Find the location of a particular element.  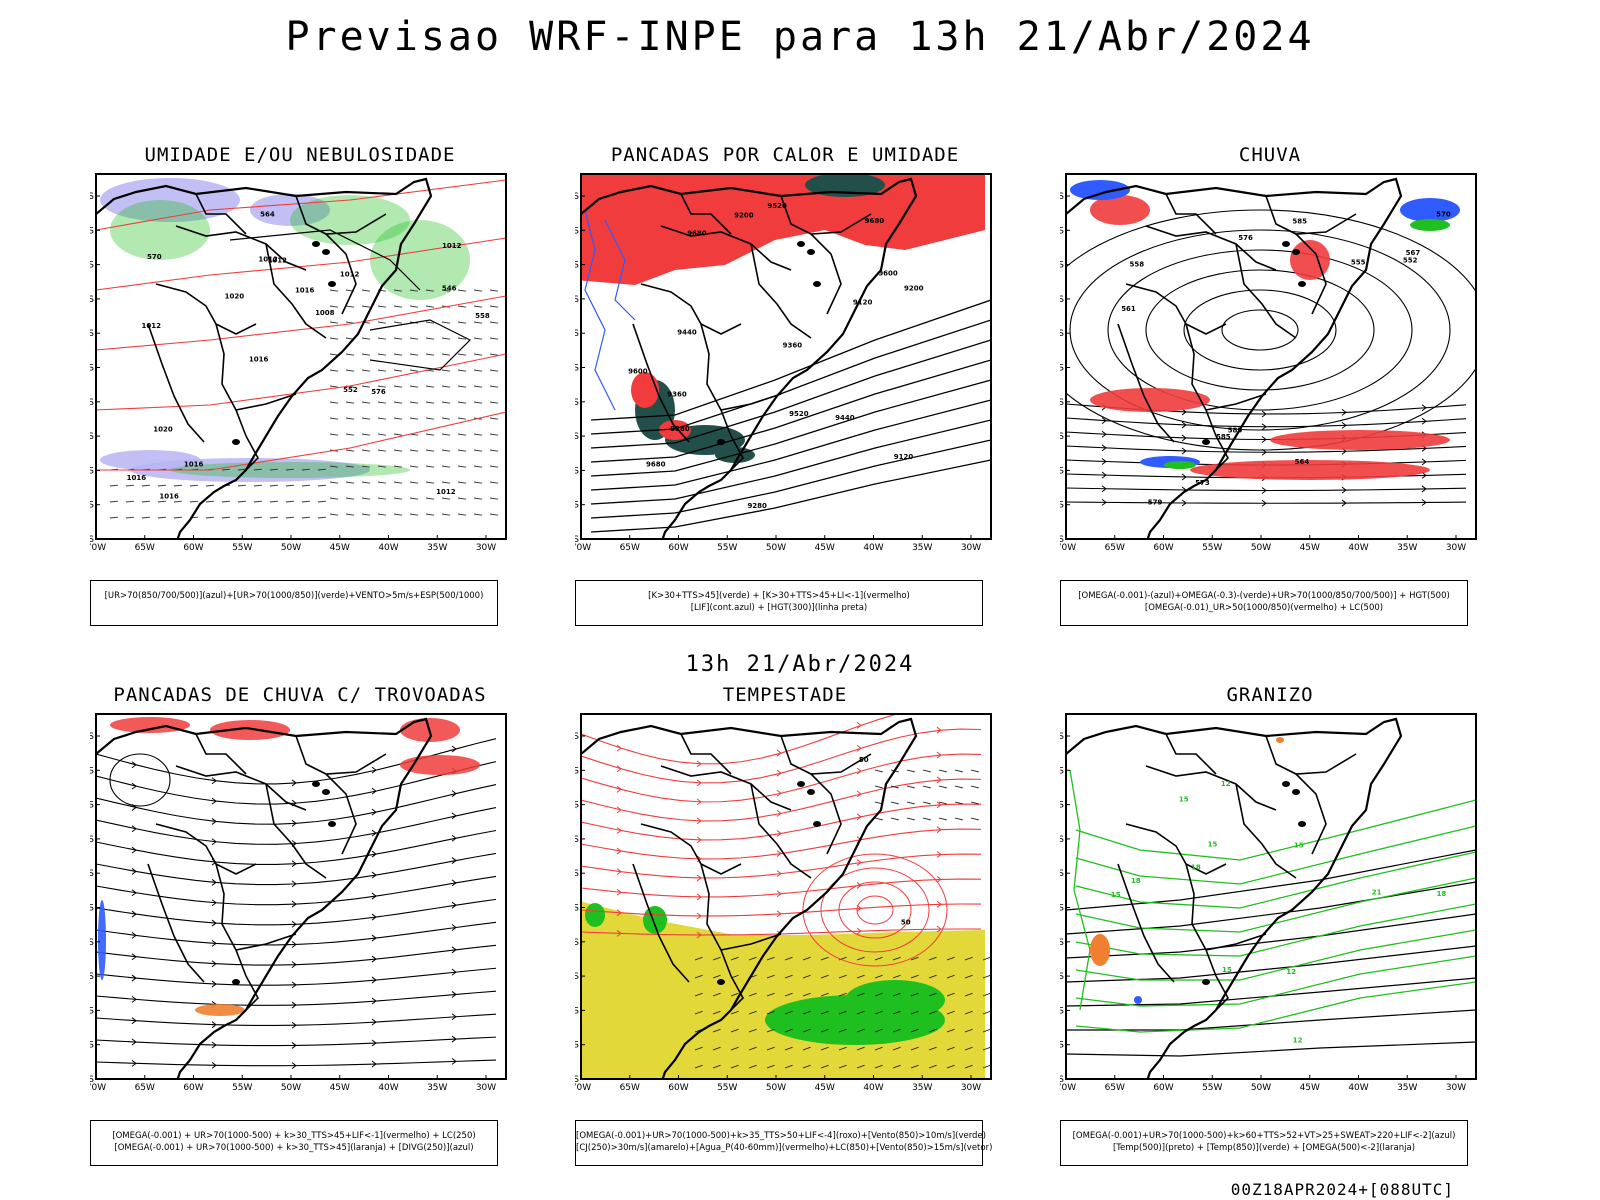

contour-label: 9520 is located at coordinates (777, 206).